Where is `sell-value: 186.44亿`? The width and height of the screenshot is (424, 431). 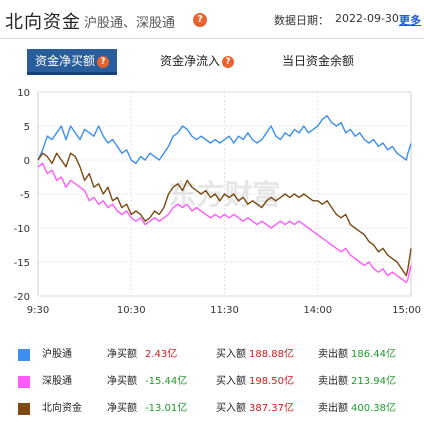 sell-value: 186.44亿 is located at coordinates (373, 354).